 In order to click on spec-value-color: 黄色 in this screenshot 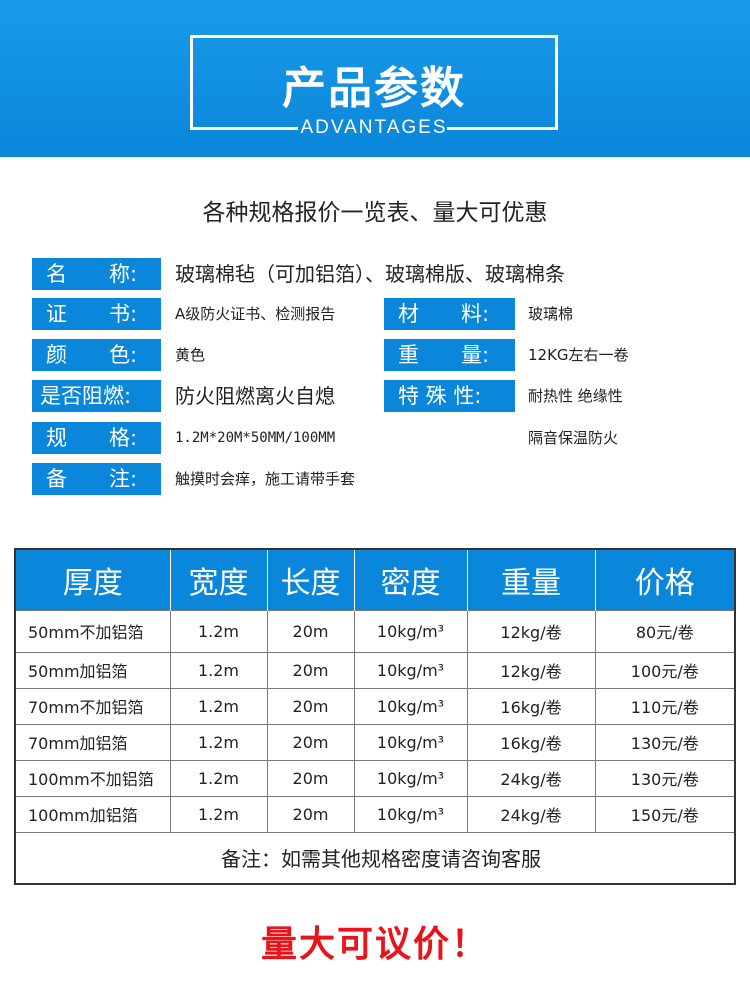, I will do `click(190, 355)`.